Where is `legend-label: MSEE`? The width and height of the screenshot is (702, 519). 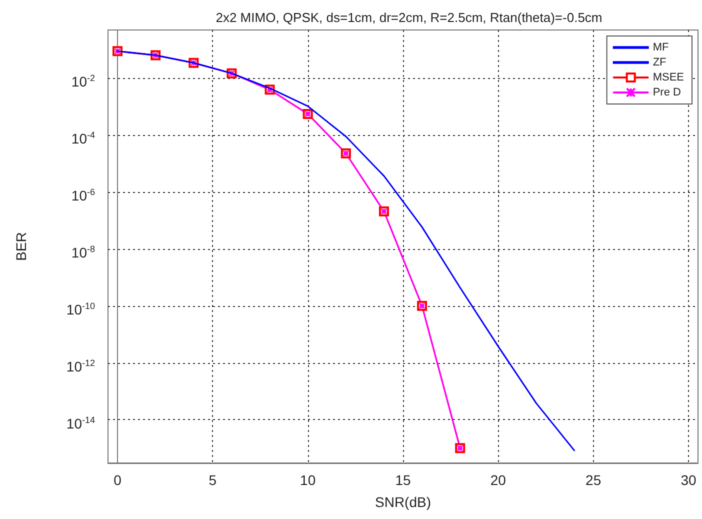
legend-label: MSEE is located at coordinates (668, 78).